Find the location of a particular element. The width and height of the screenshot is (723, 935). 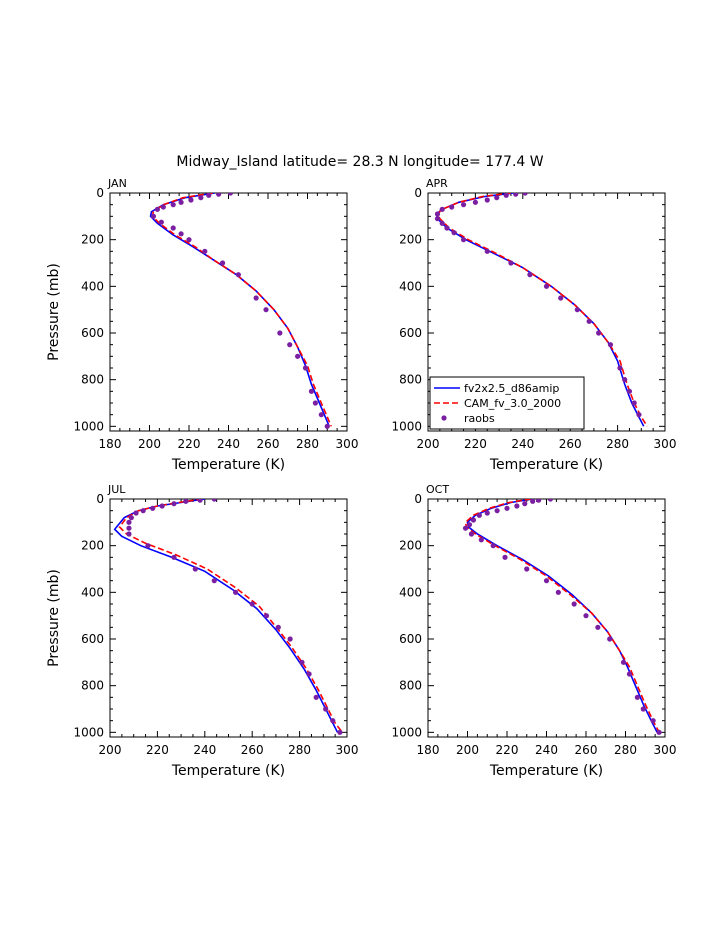

legend-label: raobs is located at coordinates (479, 418).